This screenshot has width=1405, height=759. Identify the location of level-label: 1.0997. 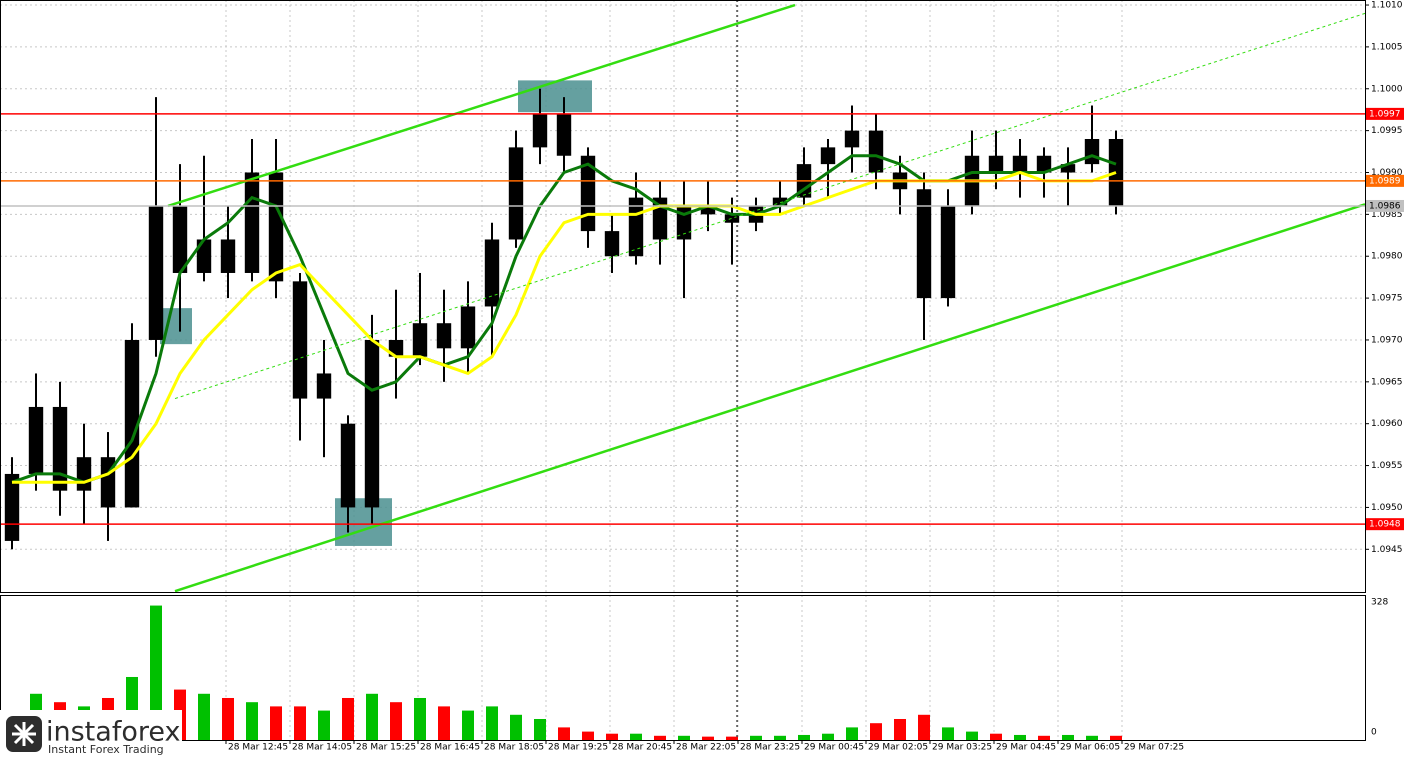
(1385, 114).